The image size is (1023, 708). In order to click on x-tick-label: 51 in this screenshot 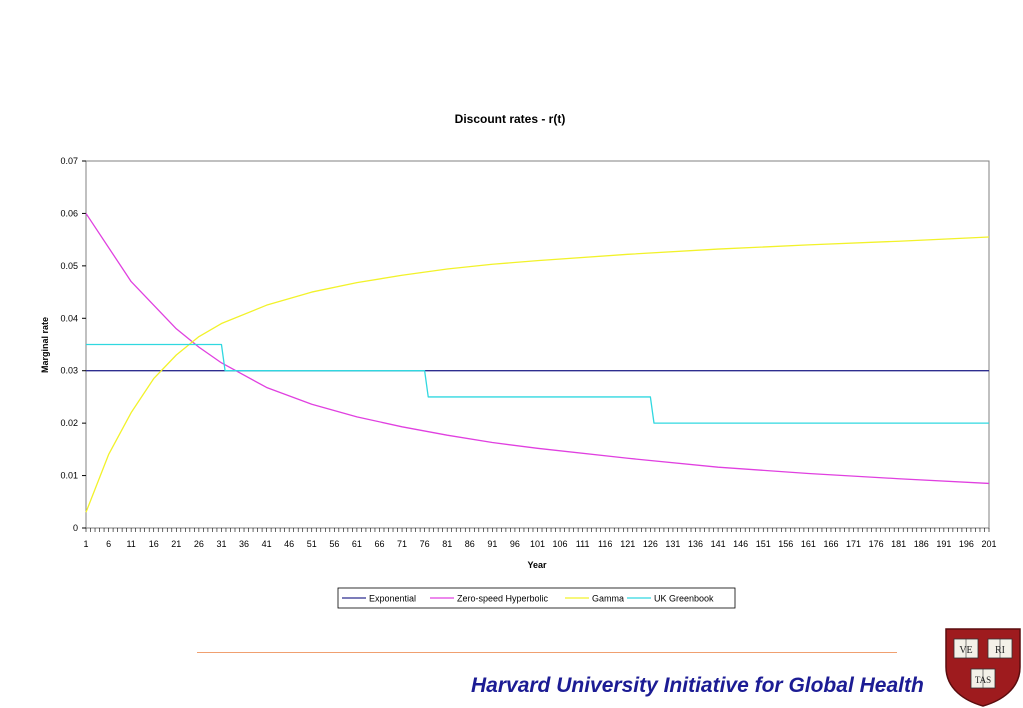, I will do `click(312, 544)`.